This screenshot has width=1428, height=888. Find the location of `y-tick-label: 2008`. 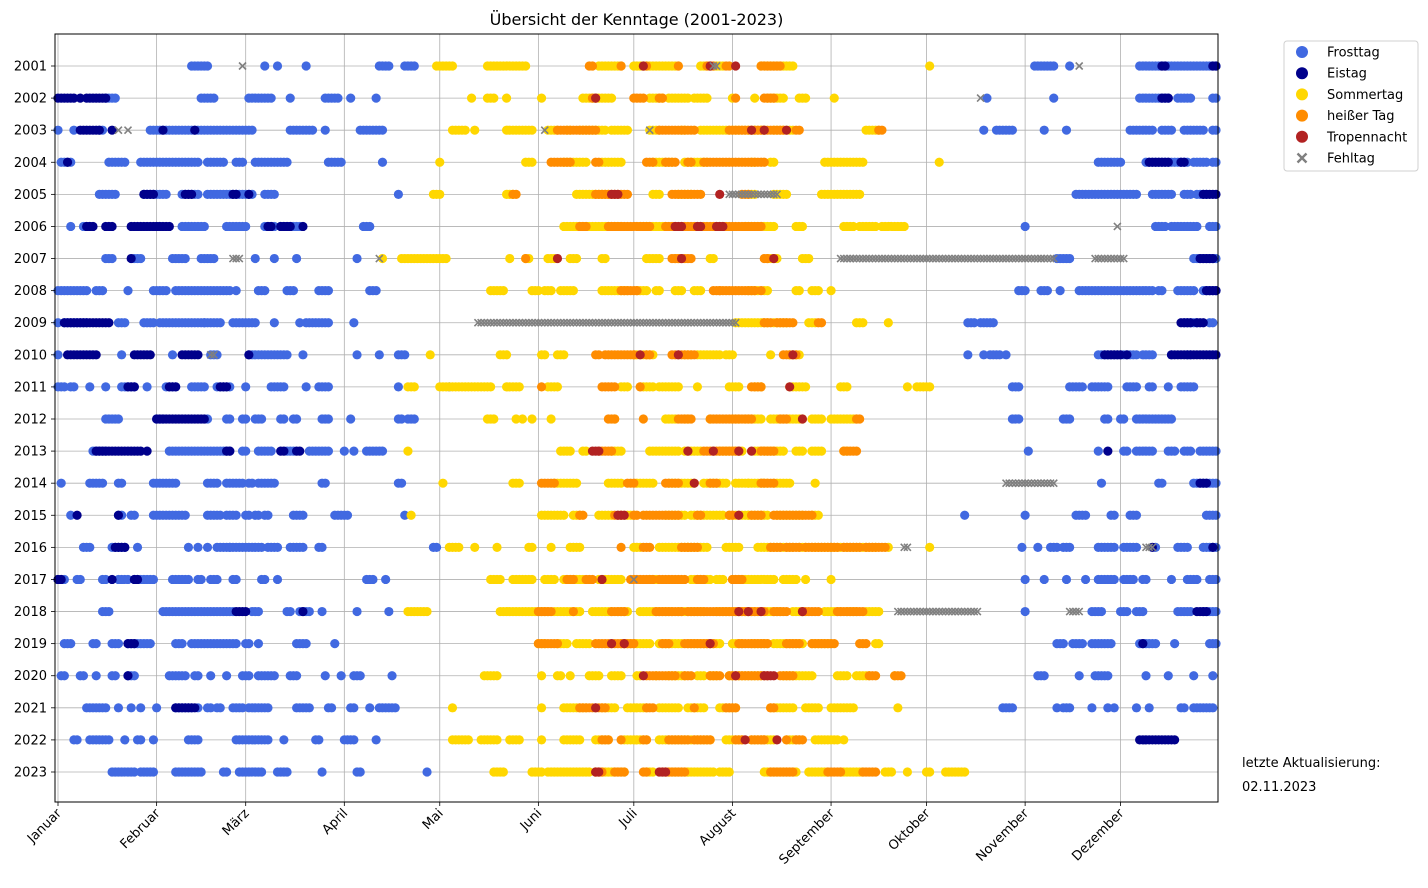

y-tick-label: 2008 is located at coordinates (30, 291).